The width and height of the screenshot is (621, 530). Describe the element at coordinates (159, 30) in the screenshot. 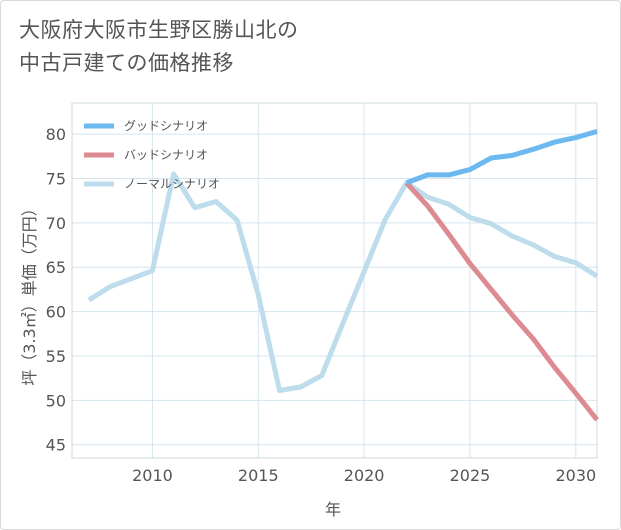

I see `chart-title-line-1: 大阪府大阪市生野区勝山北の` at that location.